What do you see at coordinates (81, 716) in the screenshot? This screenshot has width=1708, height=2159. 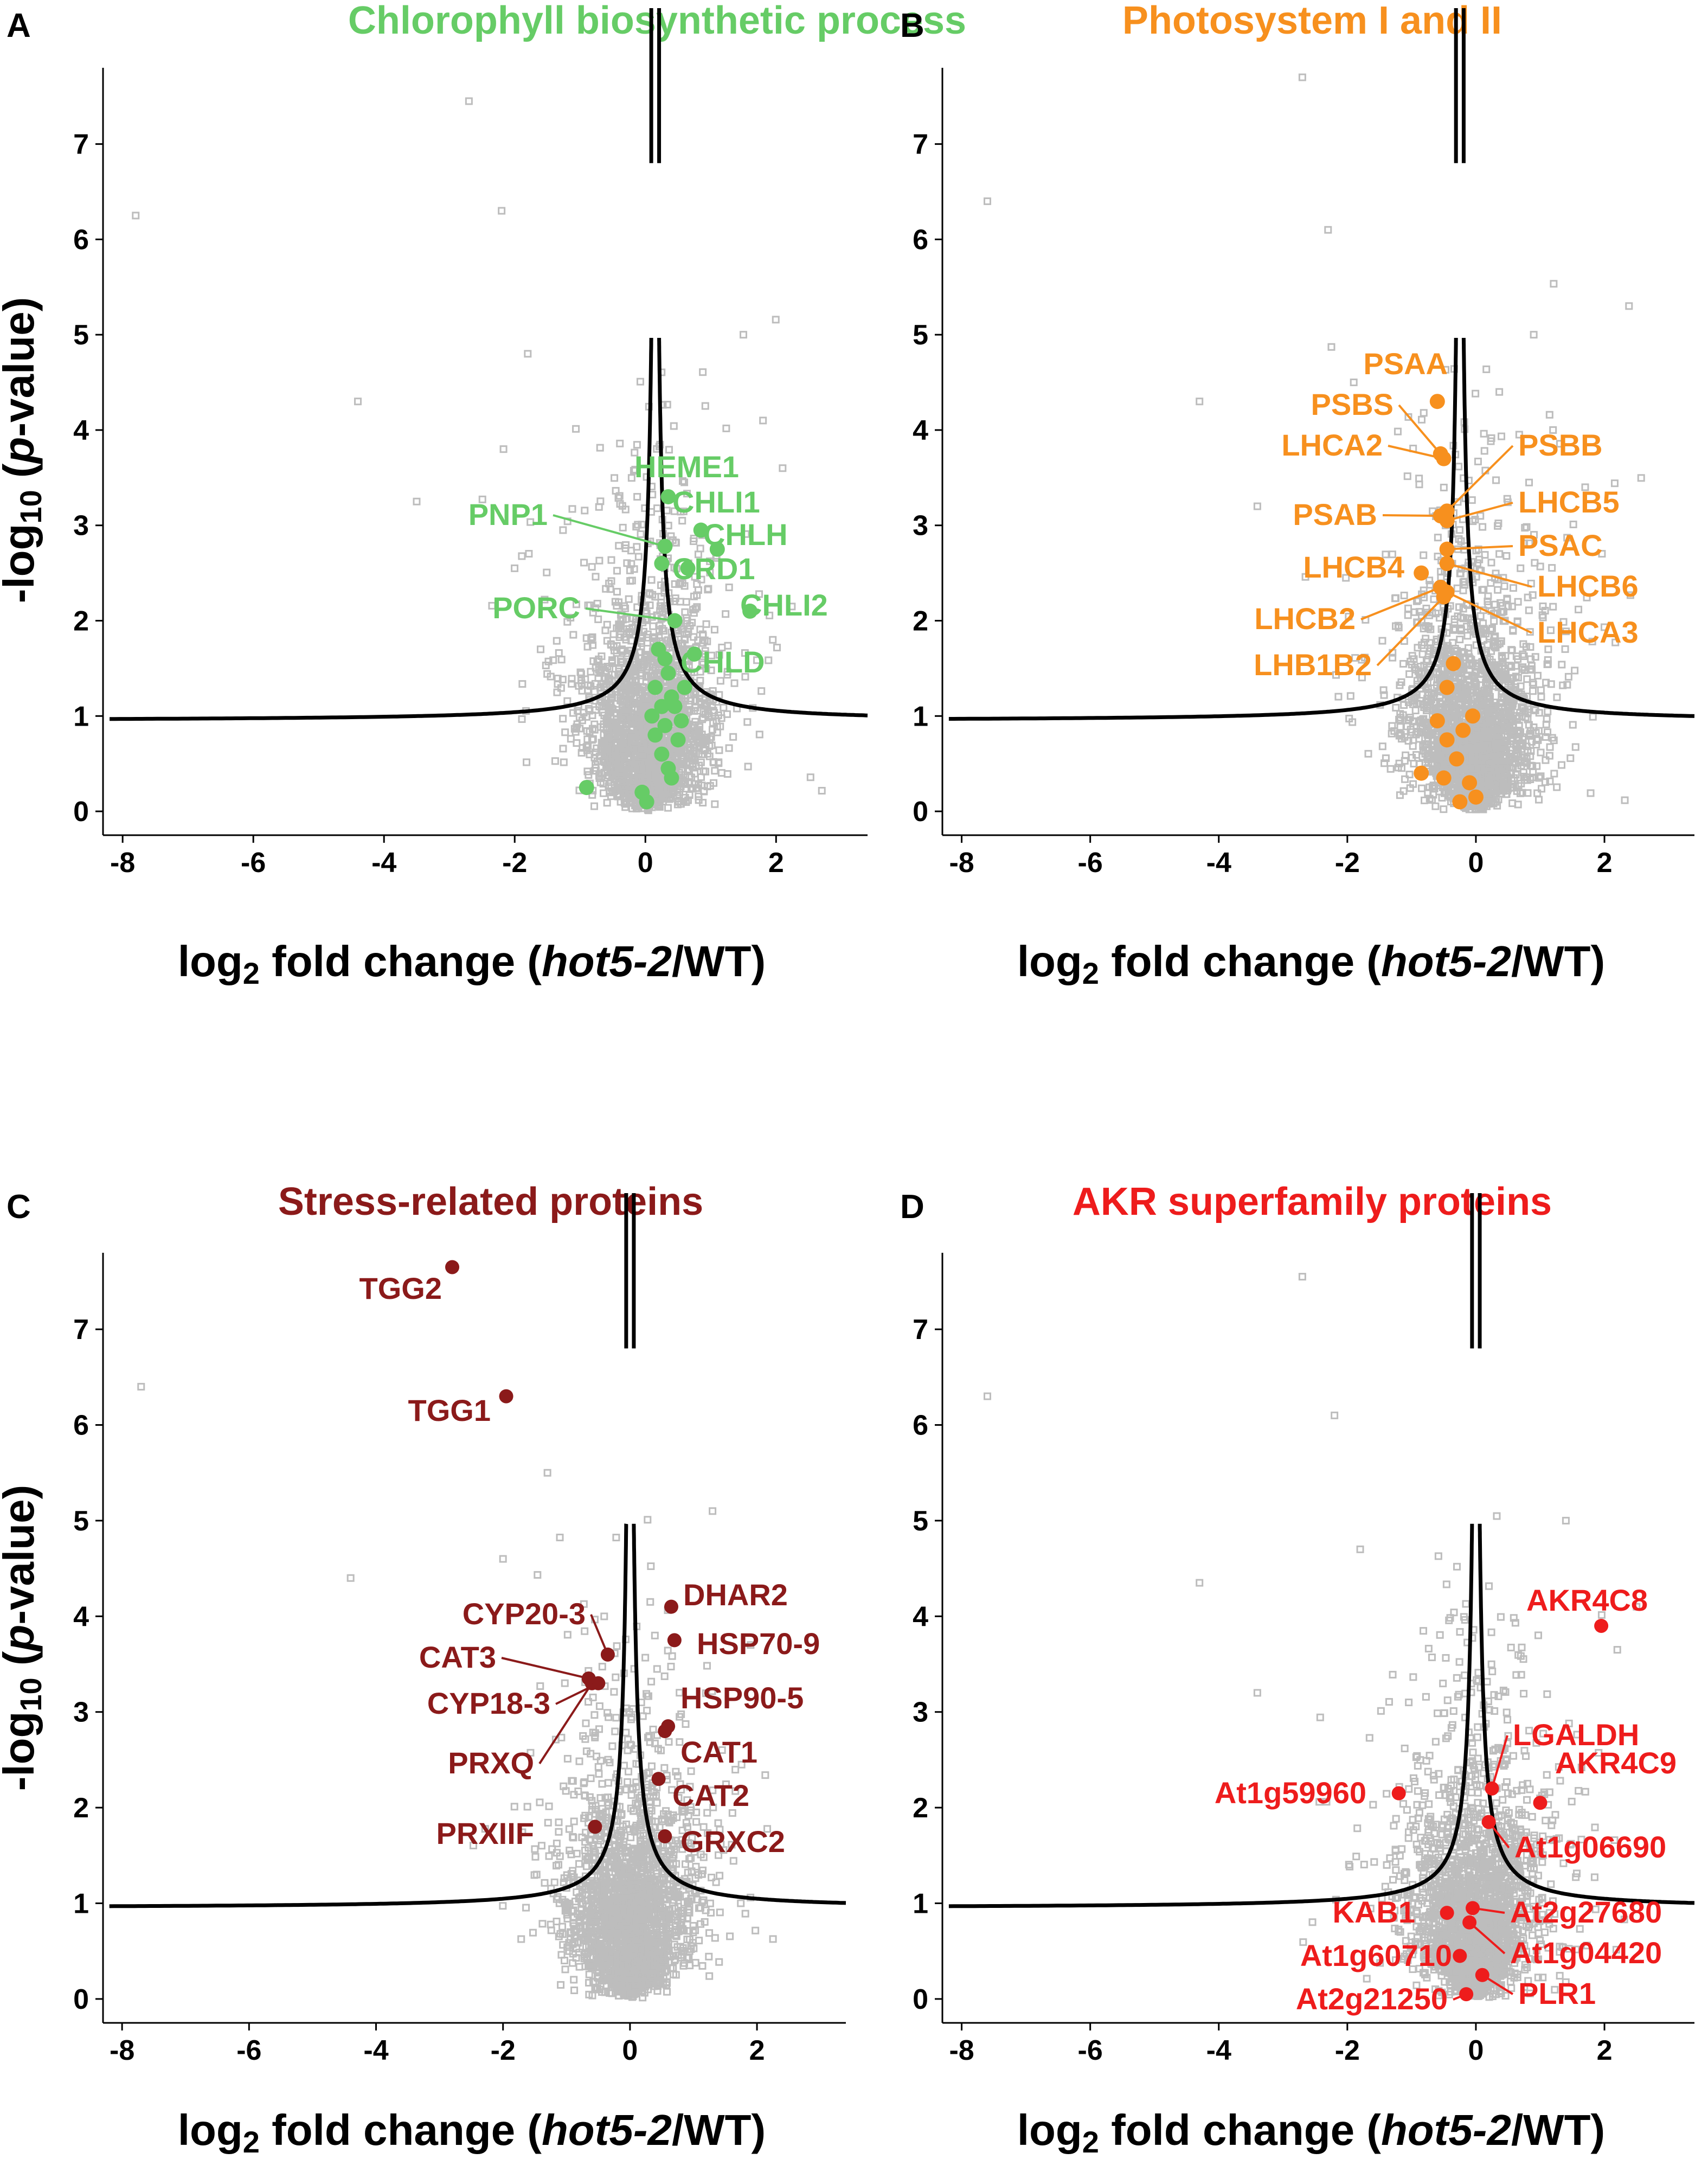 I see `y-tick-label: 1` at bounding box center [81, 716].